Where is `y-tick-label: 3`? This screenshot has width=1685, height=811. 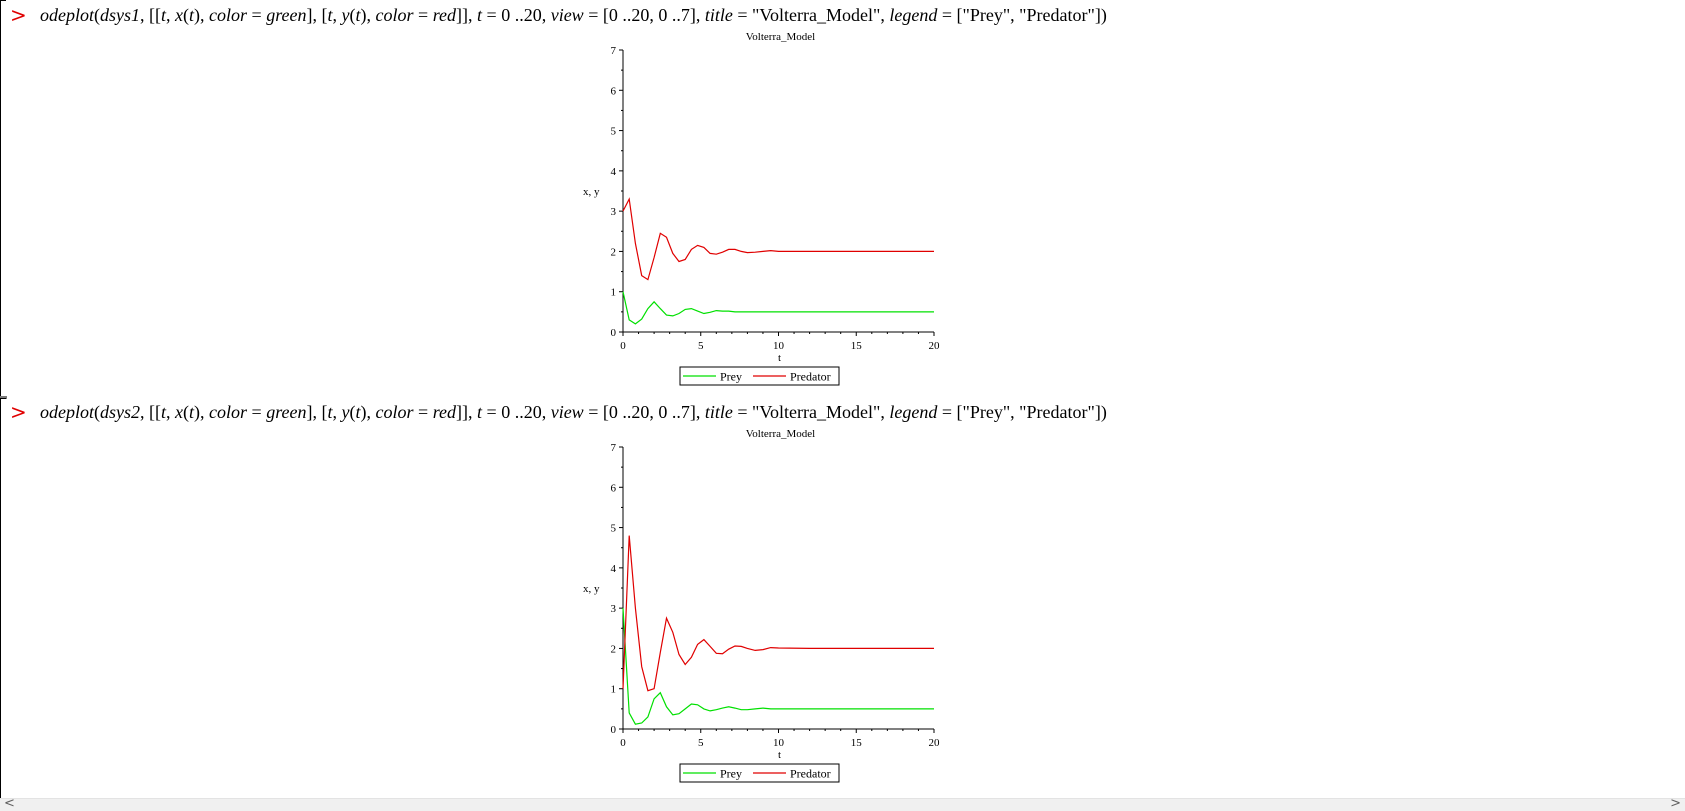 y-tick-label: 3 is located at coordinates (614, 609).